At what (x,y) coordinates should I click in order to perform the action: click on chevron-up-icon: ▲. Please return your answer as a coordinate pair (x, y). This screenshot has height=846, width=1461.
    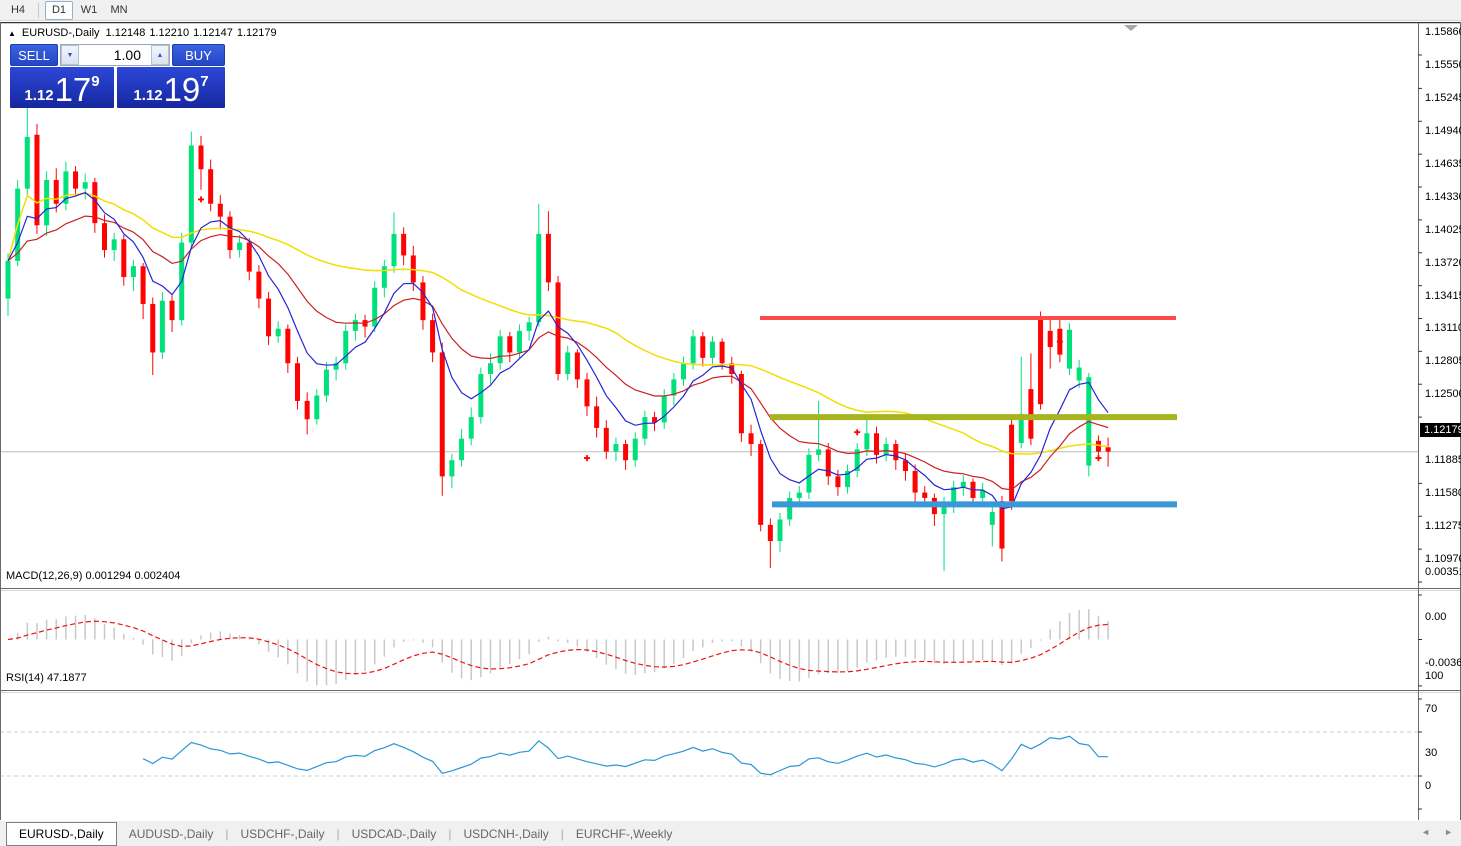
    Looking at the image, I should click on (160, 55).